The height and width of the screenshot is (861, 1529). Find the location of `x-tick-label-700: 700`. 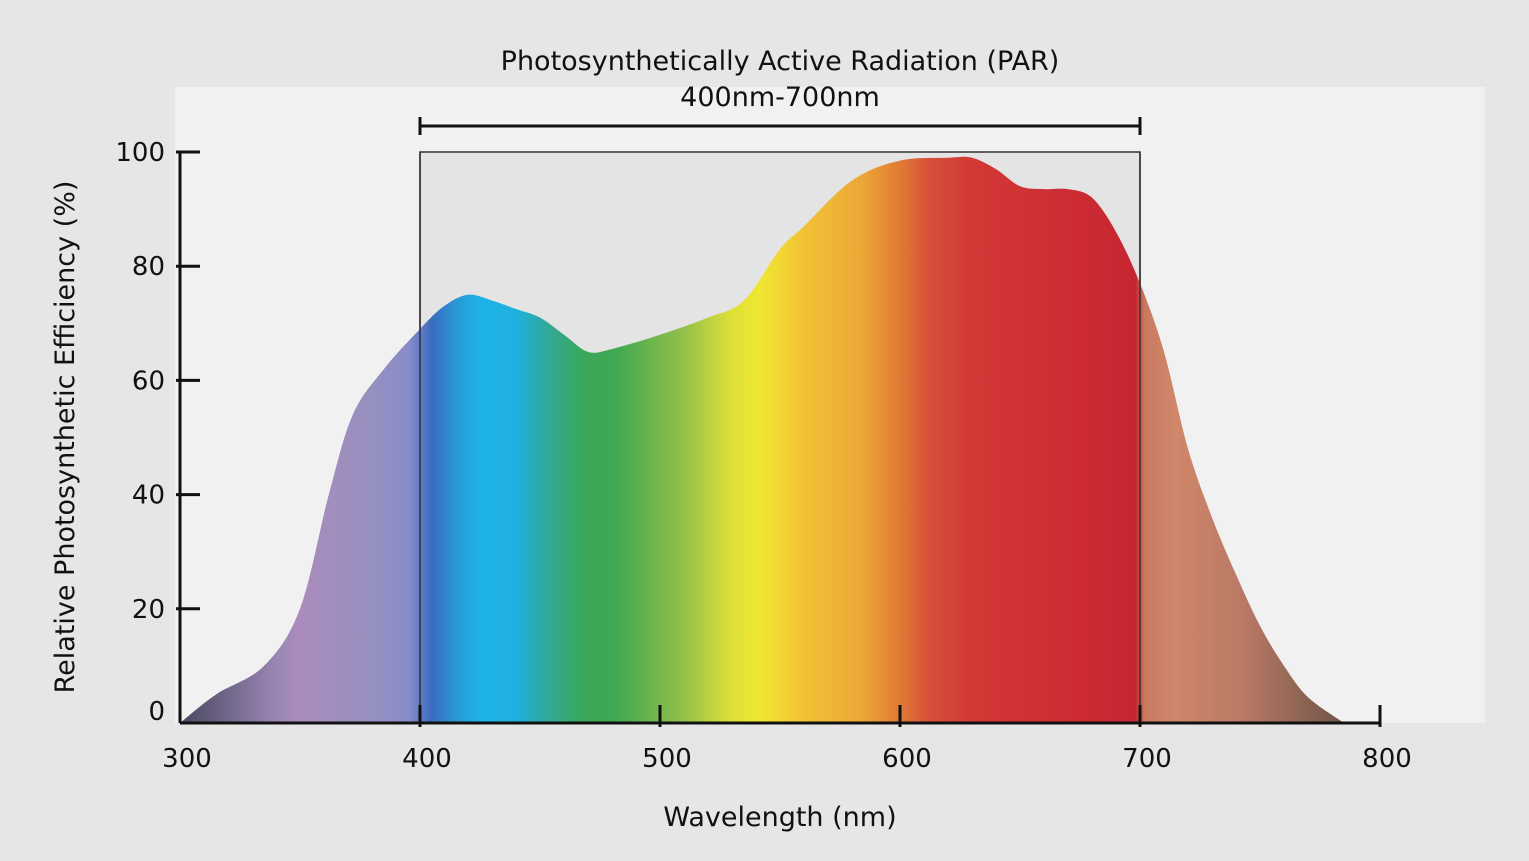

x-tick-label-700: 700 is located at coordinates (1147, 759).